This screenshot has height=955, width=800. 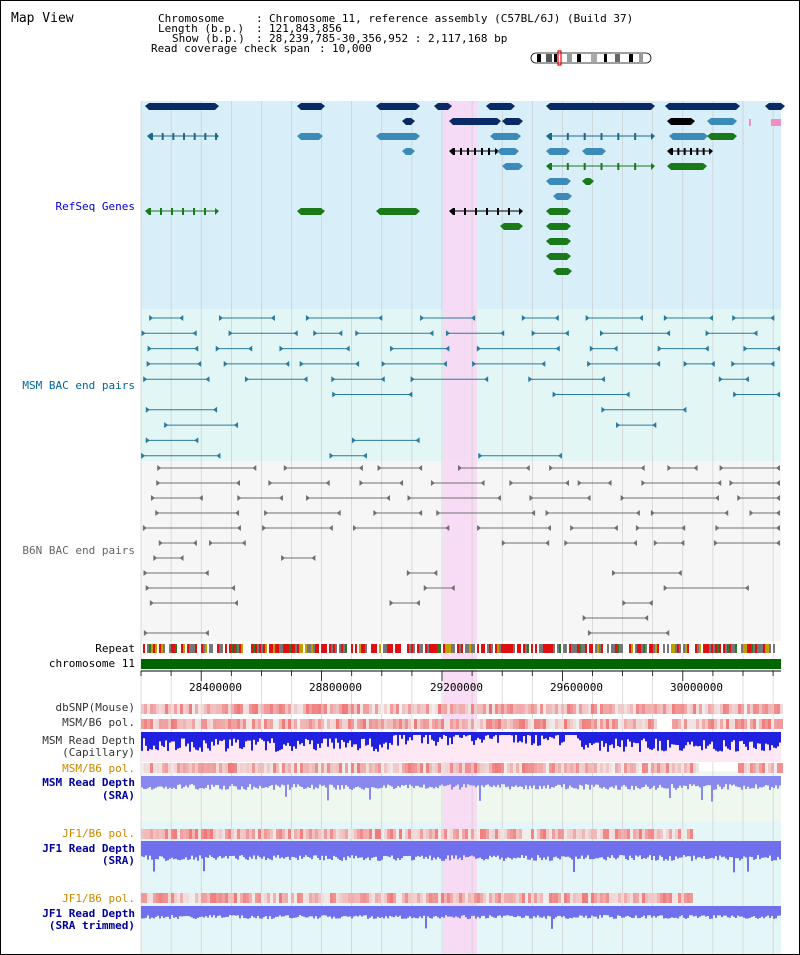 I want to click on track-label-refseq: RefSeq Genes, so click(x=95, y=206).